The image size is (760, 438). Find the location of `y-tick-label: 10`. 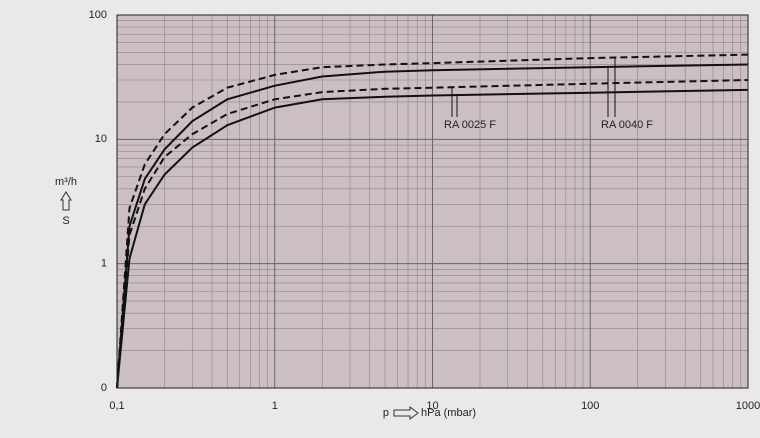

y-tick-label: 10 is located at coordinates (101, 139).